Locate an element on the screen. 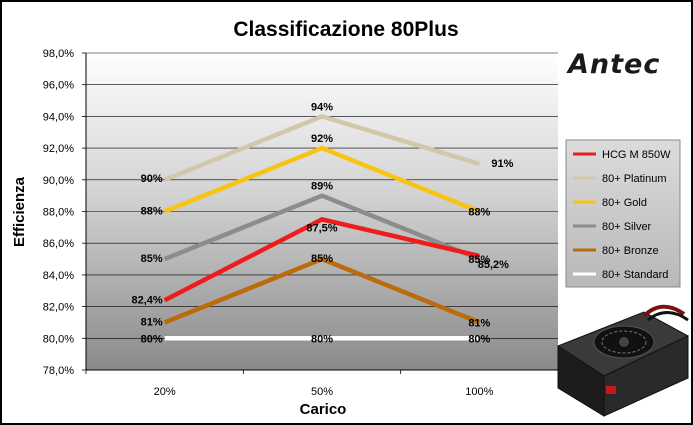  data-label: 85,2% is located at coordinates (493, 265).